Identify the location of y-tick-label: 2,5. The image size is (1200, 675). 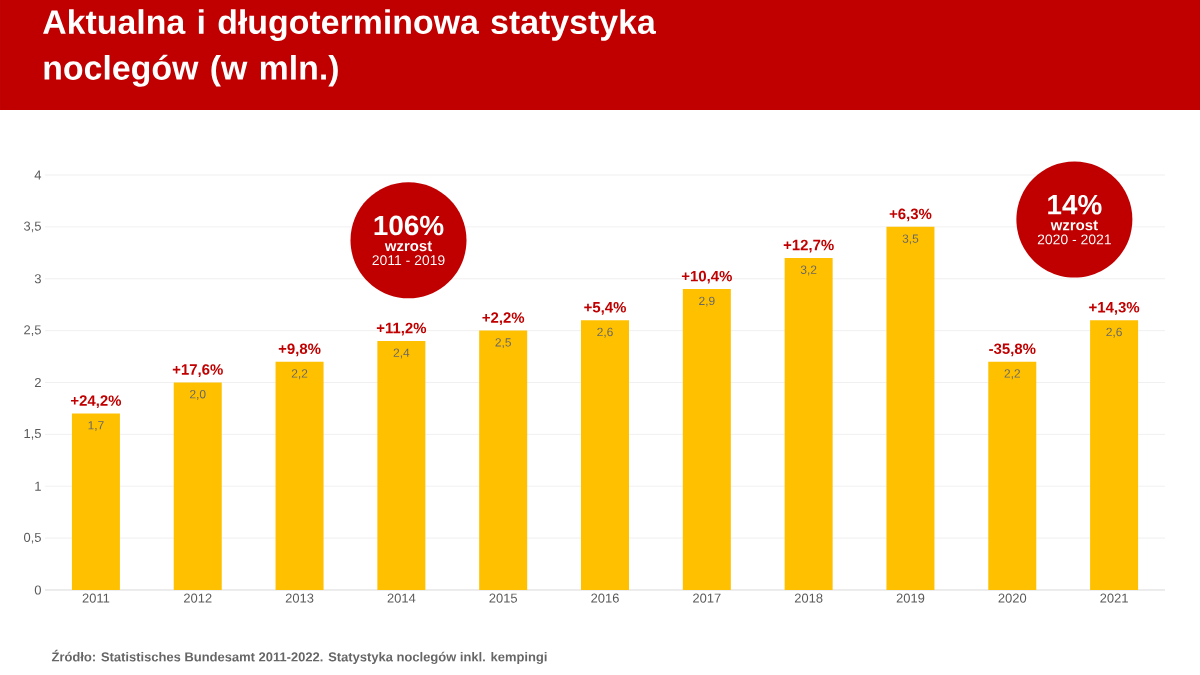
(32, 330).